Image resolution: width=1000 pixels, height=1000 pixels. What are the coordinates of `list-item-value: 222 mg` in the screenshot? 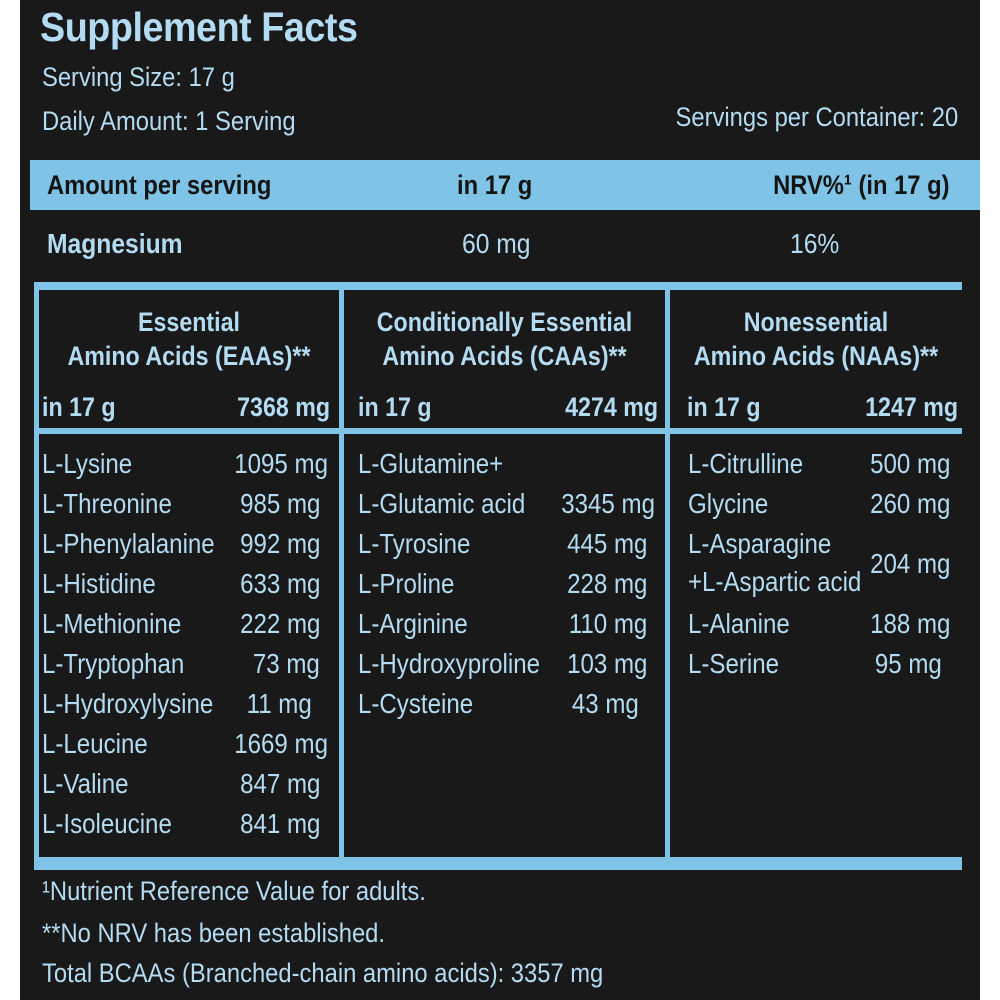 It's located at (279, 623).